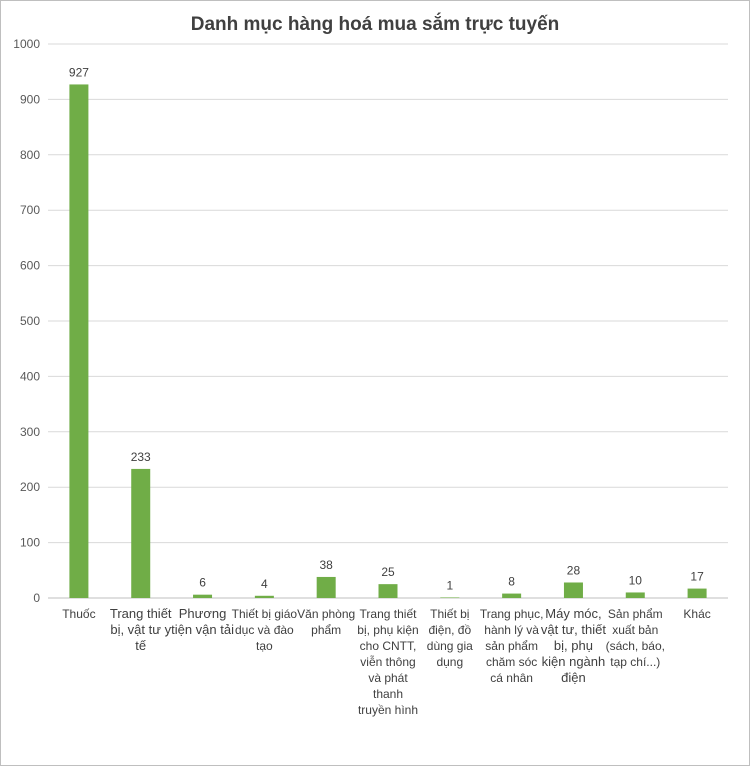  What do you see at coordinates (30, 321) in the screenshot?
I see `y-tick-label: 500` at bounding box center [30, 321].